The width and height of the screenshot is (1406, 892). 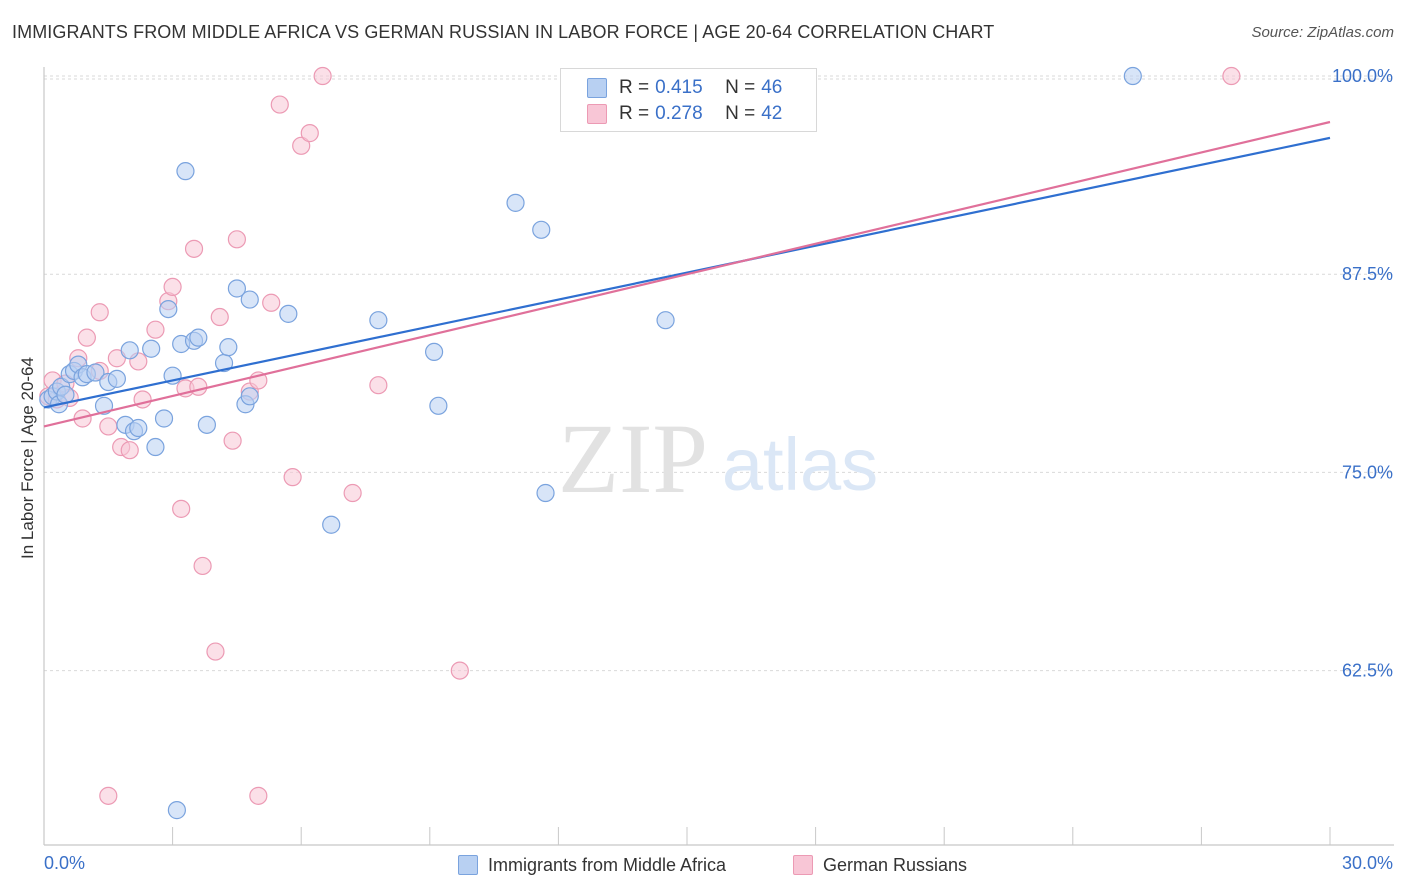 I want to click on blue-n-label: N =, so click(x=740, y=87).